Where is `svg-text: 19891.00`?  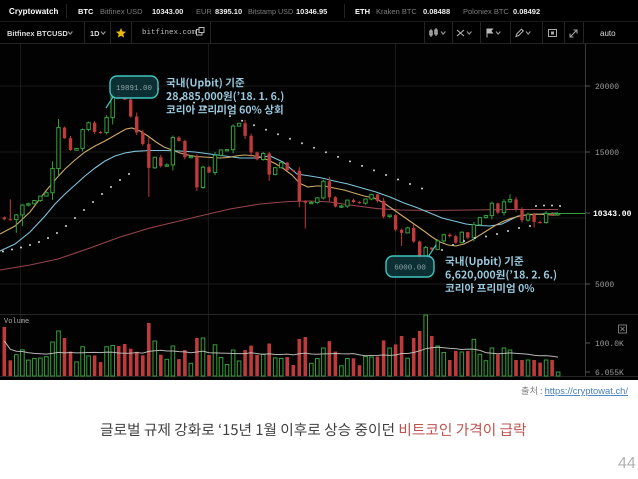
svg-text: 19891.00 is located at coordinates (134, 89).